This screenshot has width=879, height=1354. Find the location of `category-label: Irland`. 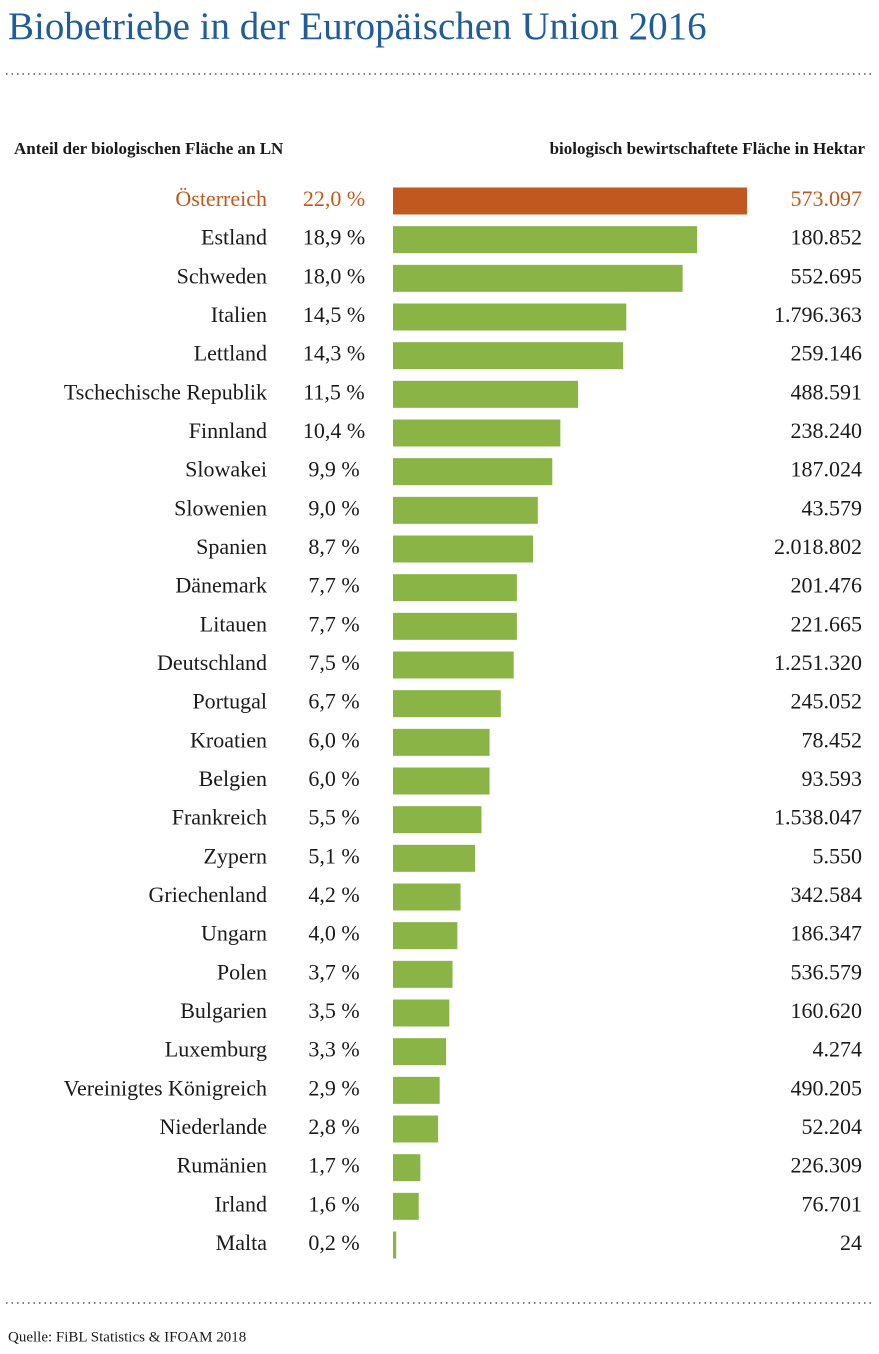

category-label: Irland is located at coordinates (240, 1203).